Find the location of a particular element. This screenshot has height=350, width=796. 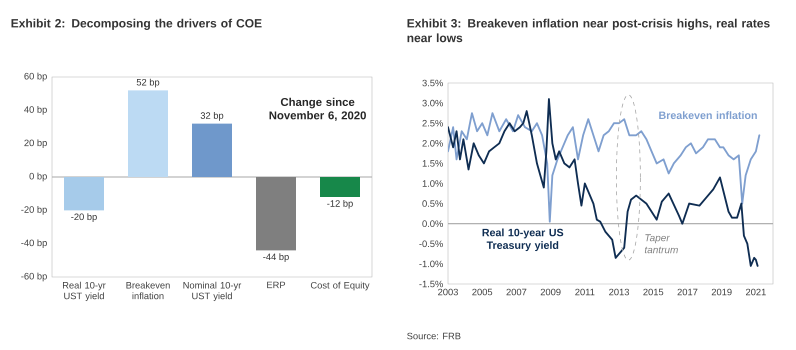

text: Real 10-year US Treasury yield is located at coordinates (523, 240).